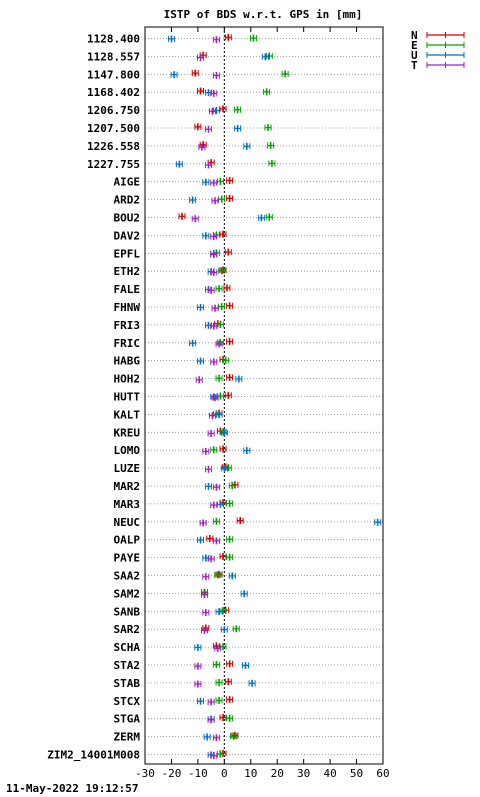  What do you see at coordinates (356, 773) in the screenshot?
I see `x-tick-label: 50` at bounding box center [356, 773].